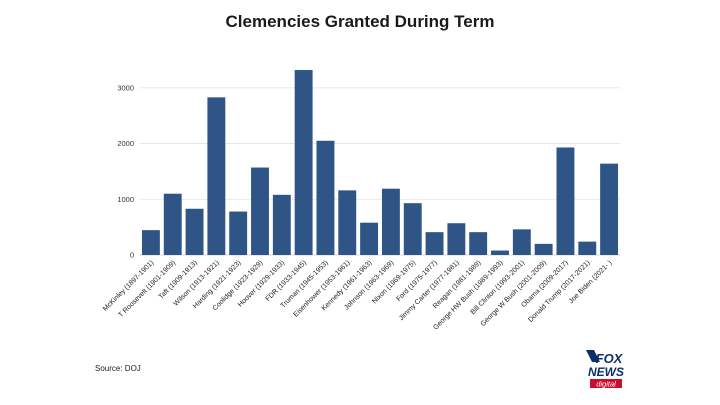  I want to click on y-axis-tick-labels: 0 1000 2000 3000, so click(125, 171).